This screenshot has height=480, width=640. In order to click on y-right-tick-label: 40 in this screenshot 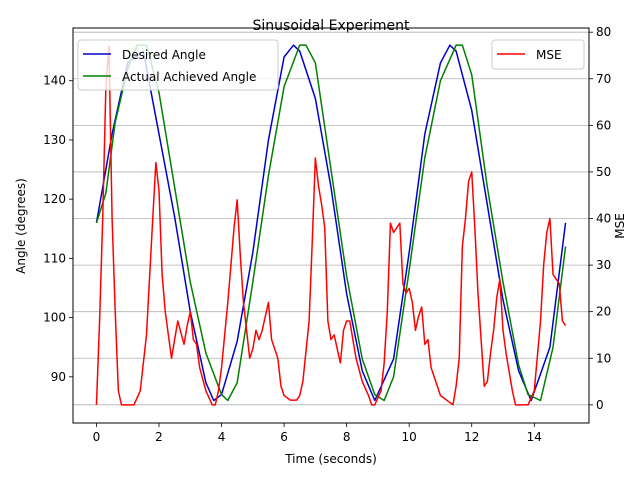, I will do `click(603, 219)`.